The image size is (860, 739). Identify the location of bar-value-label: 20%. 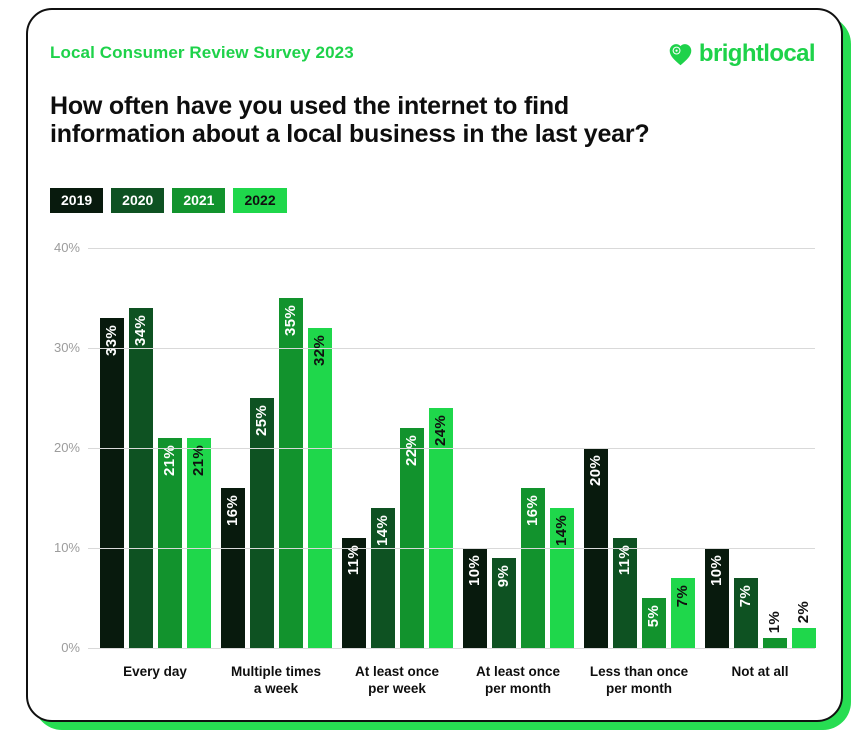
(595, 470).